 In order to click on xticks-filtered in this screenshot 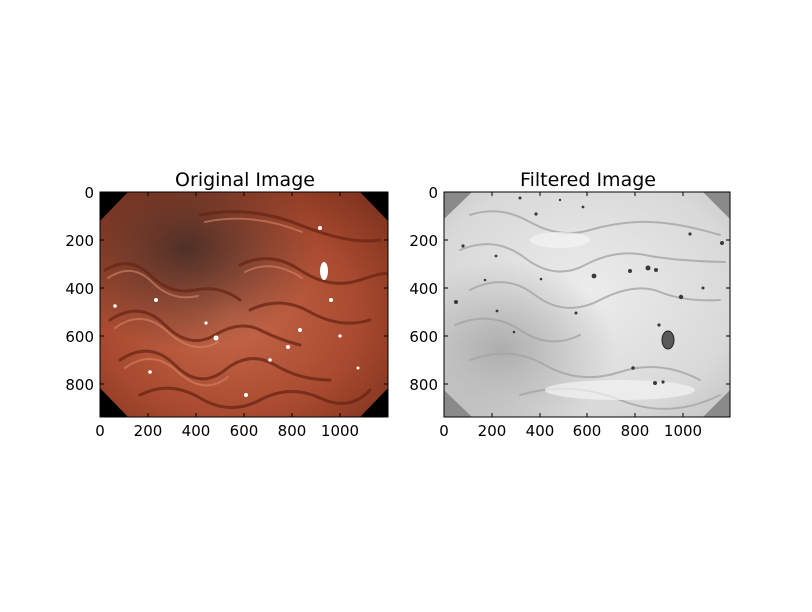, I will do `click(563, 304)`.